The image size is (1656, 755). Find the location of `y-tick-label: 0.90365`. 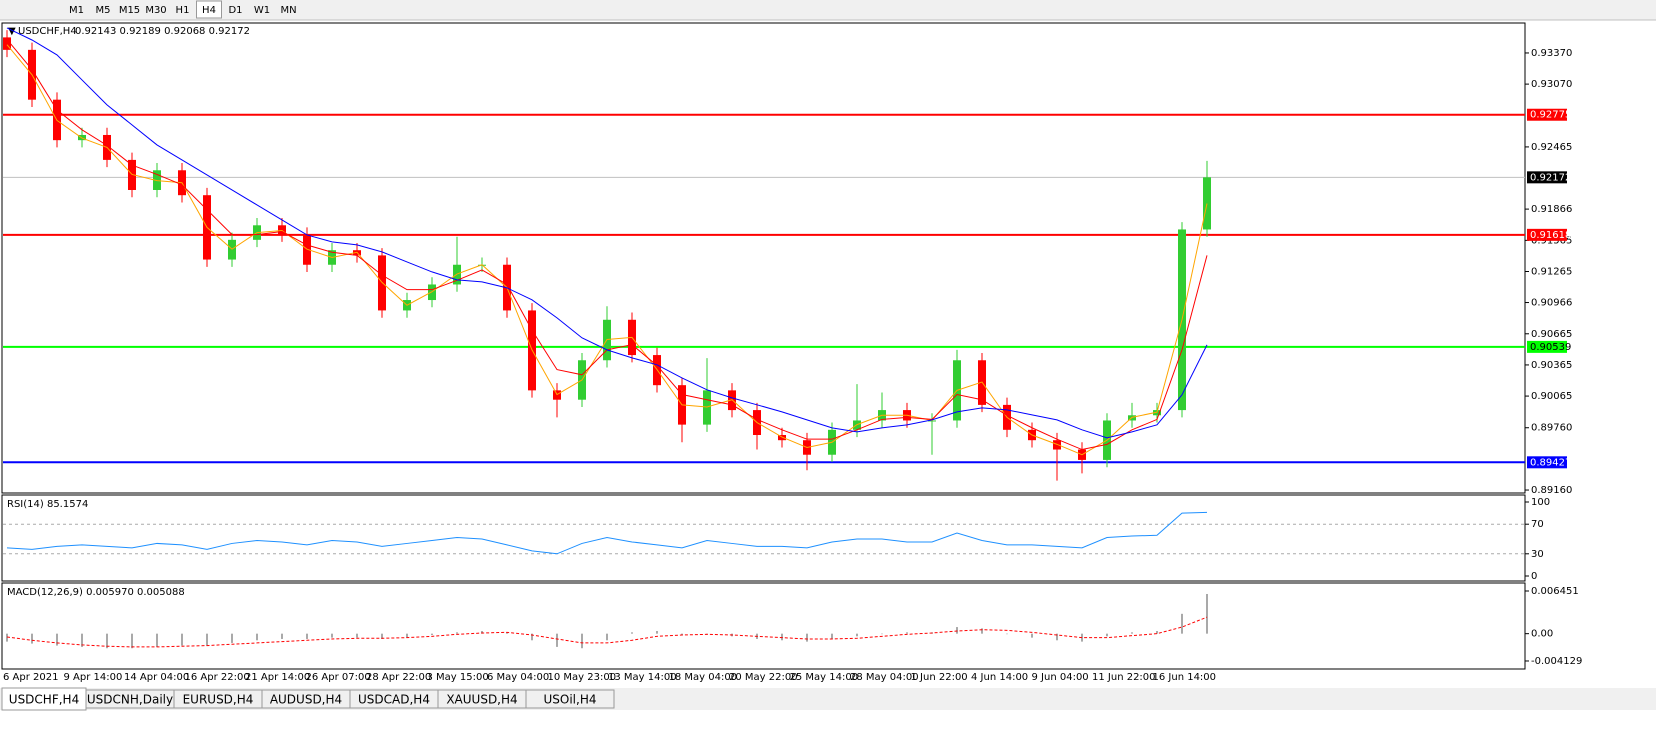

y-tick-label: 0.90365 is located at coordinates (1551, 365).